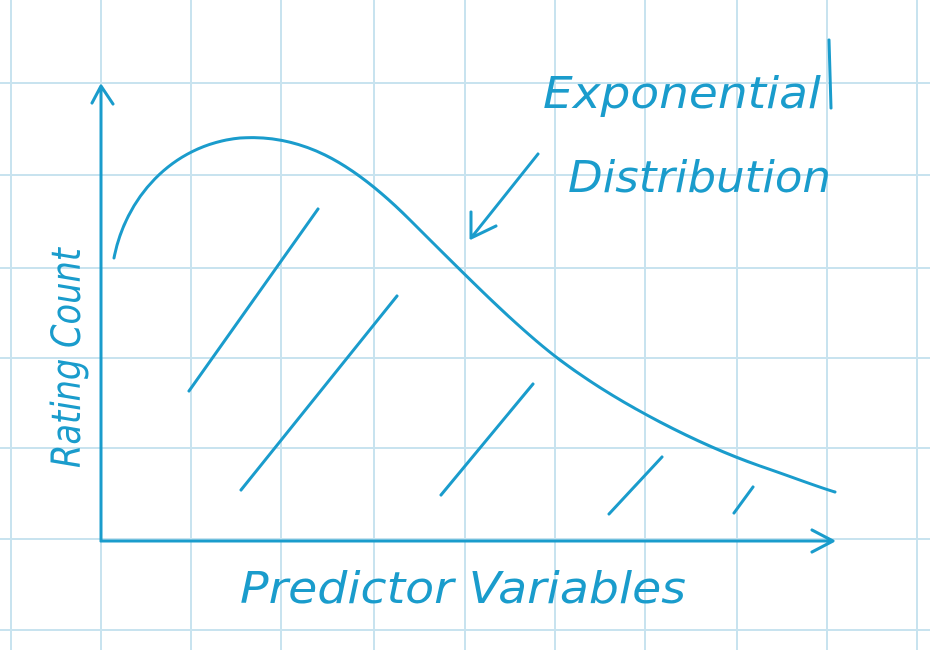 This screenshot has width=930, height=650. Describe the element at coordinates (699, 177) in the screenshot. I see `annotation-line2: Distribution` at that location.